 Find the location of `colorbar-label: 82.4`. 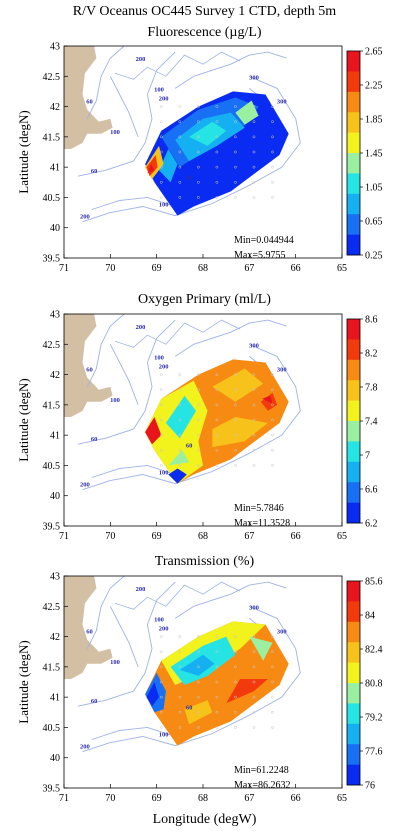

colorbar-label: 82.4 is located at coordinates (374, 650).